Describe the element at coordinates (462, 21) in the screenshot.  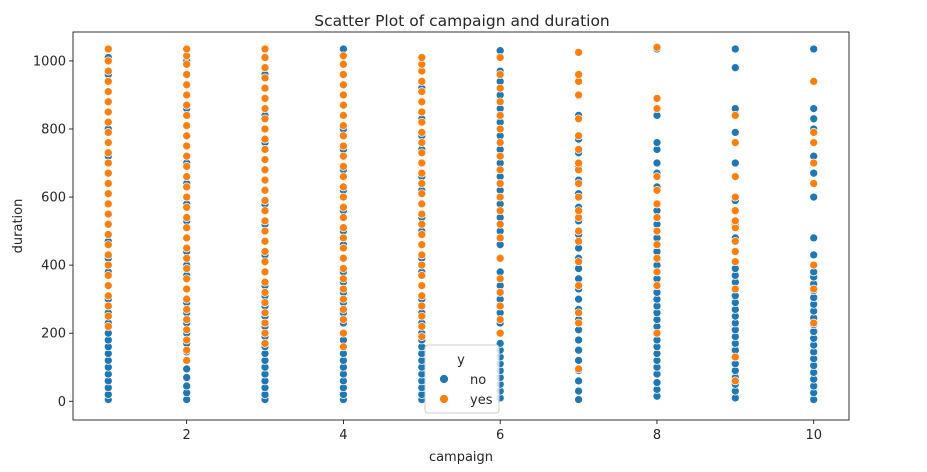
I see `chart-title: Scatter Plot of campaign and duration` at that location.